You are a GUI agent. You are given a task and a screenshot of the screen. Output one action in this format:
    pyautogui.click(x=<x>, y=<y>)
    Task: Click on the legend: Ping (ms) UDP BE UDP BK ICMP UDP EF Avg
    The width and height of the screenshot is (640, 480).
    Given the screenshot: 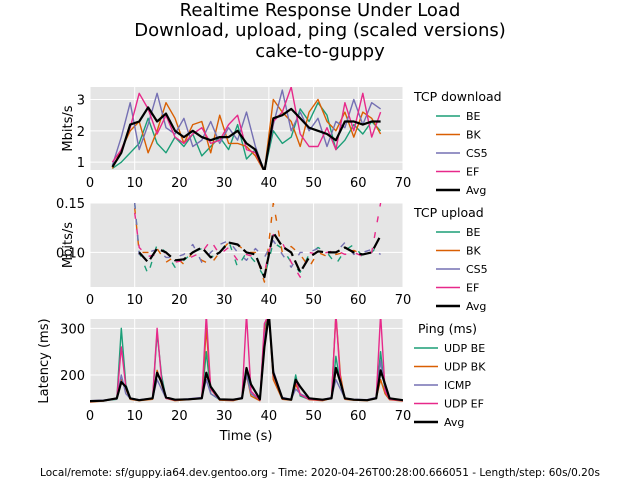 What is the action you would take?
    pyautogui.click(x=450, y=375)
    